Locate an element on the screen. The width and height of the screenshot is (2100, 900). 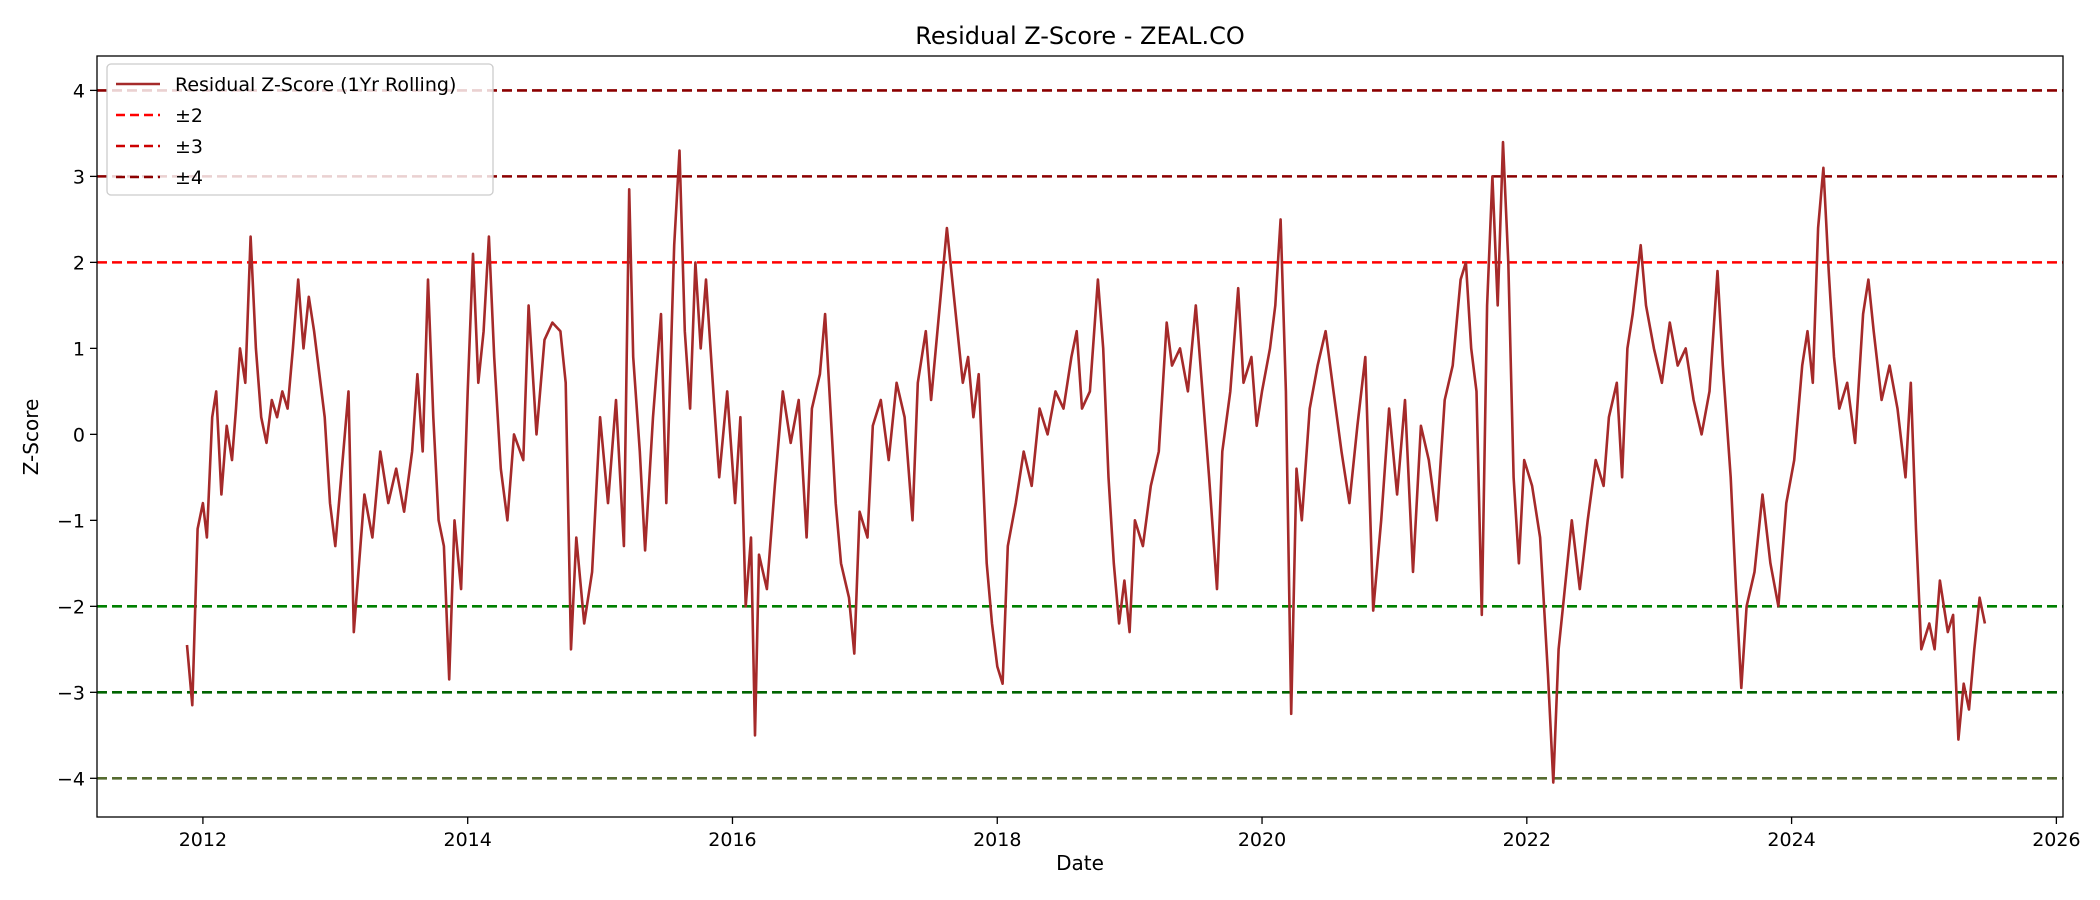
x-axis: 2012 2014 2016 2018 2020 2022 2024 2026 is located at coordinates (1130, 834).